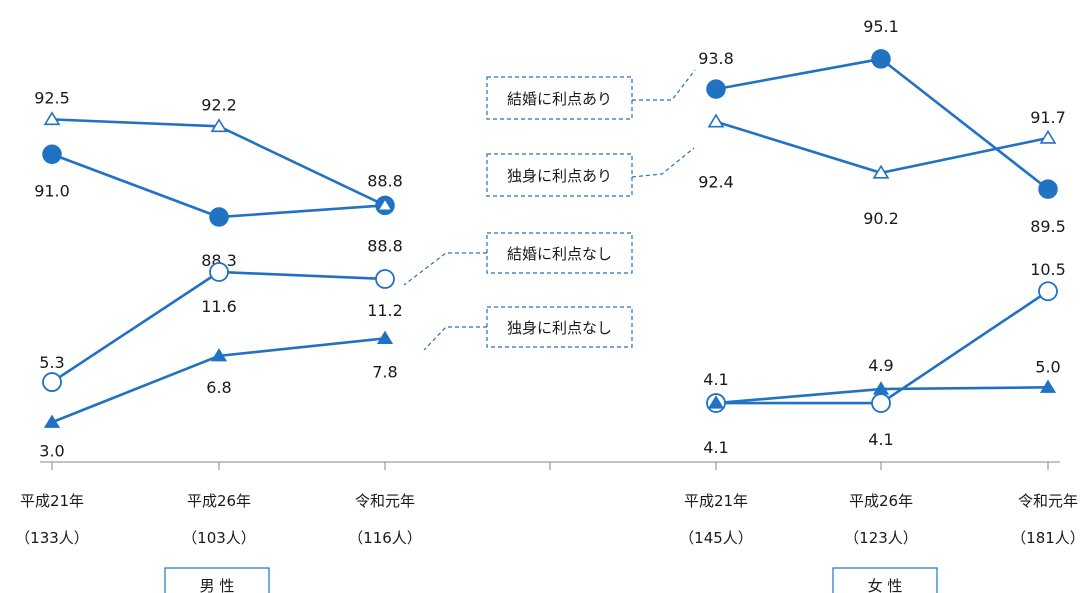 Image resolution: width=1090 pixels, height=593 pixels. Describe the element at coordinates (1048, 538) in the screenshot. I see `x-tick-count: （181人）` at that location.